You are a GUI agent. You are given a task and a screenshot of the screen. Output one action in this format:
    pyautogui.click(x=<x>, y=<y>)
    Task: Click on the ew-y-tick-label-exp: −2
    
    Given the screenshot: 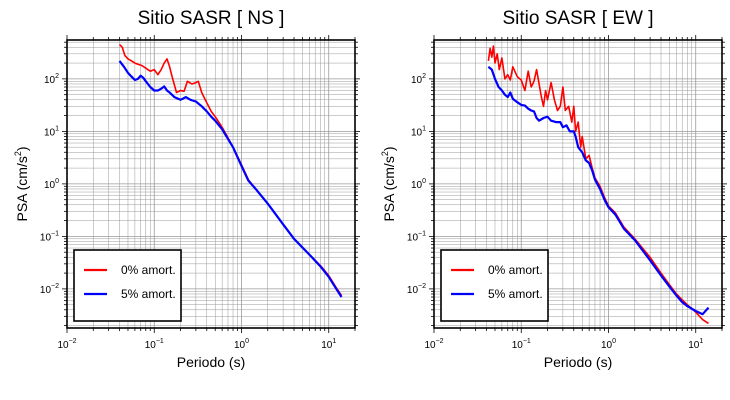 What is the action you would take?
    pyautogui.click(x=422, y=286)
    